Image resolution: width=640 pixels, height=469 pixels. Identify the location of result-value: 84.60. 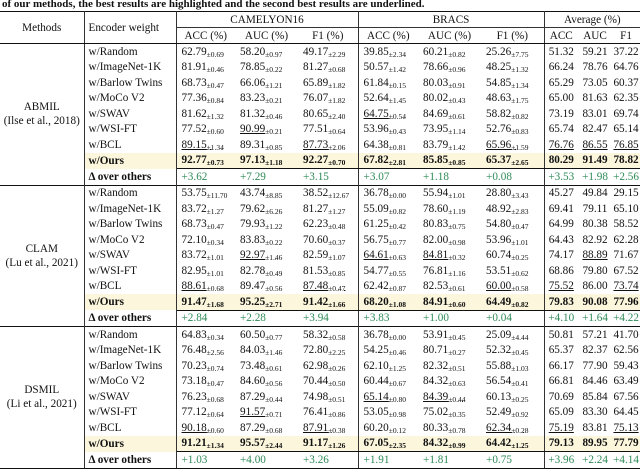
(253, 381).